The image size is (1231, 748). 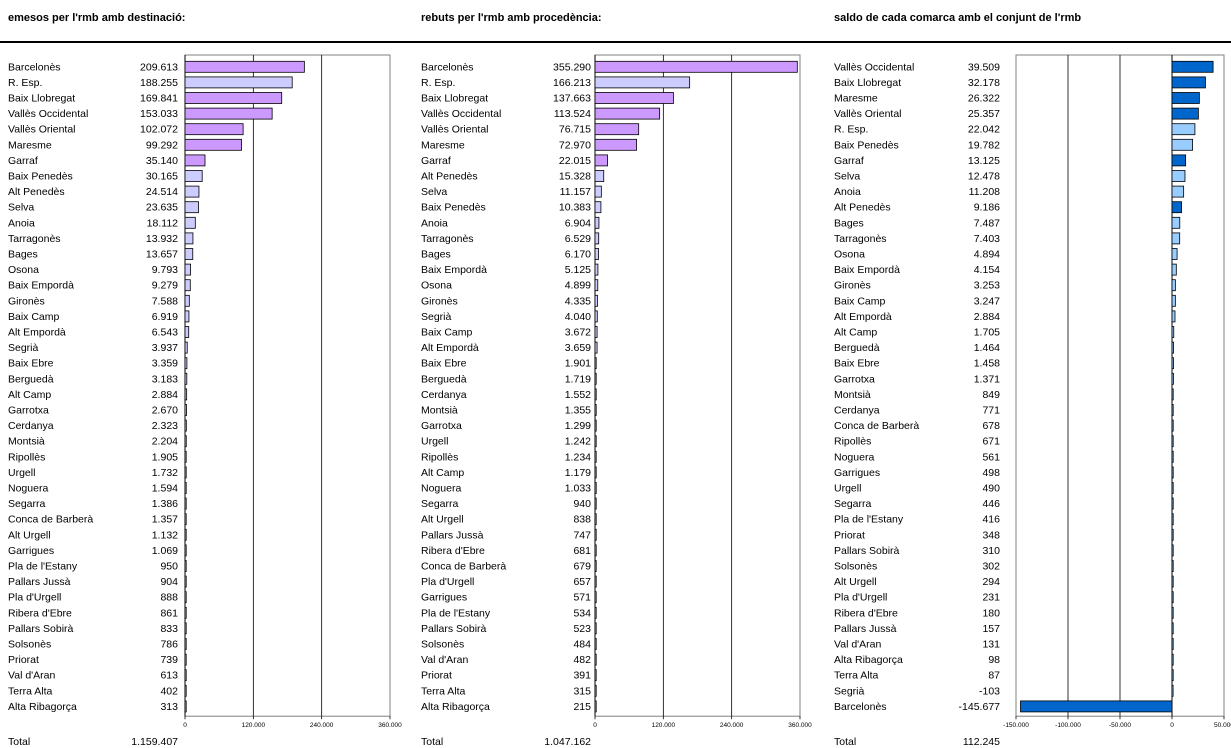 I want to click on row-label: Berguedà, so click(x=444, y=379).